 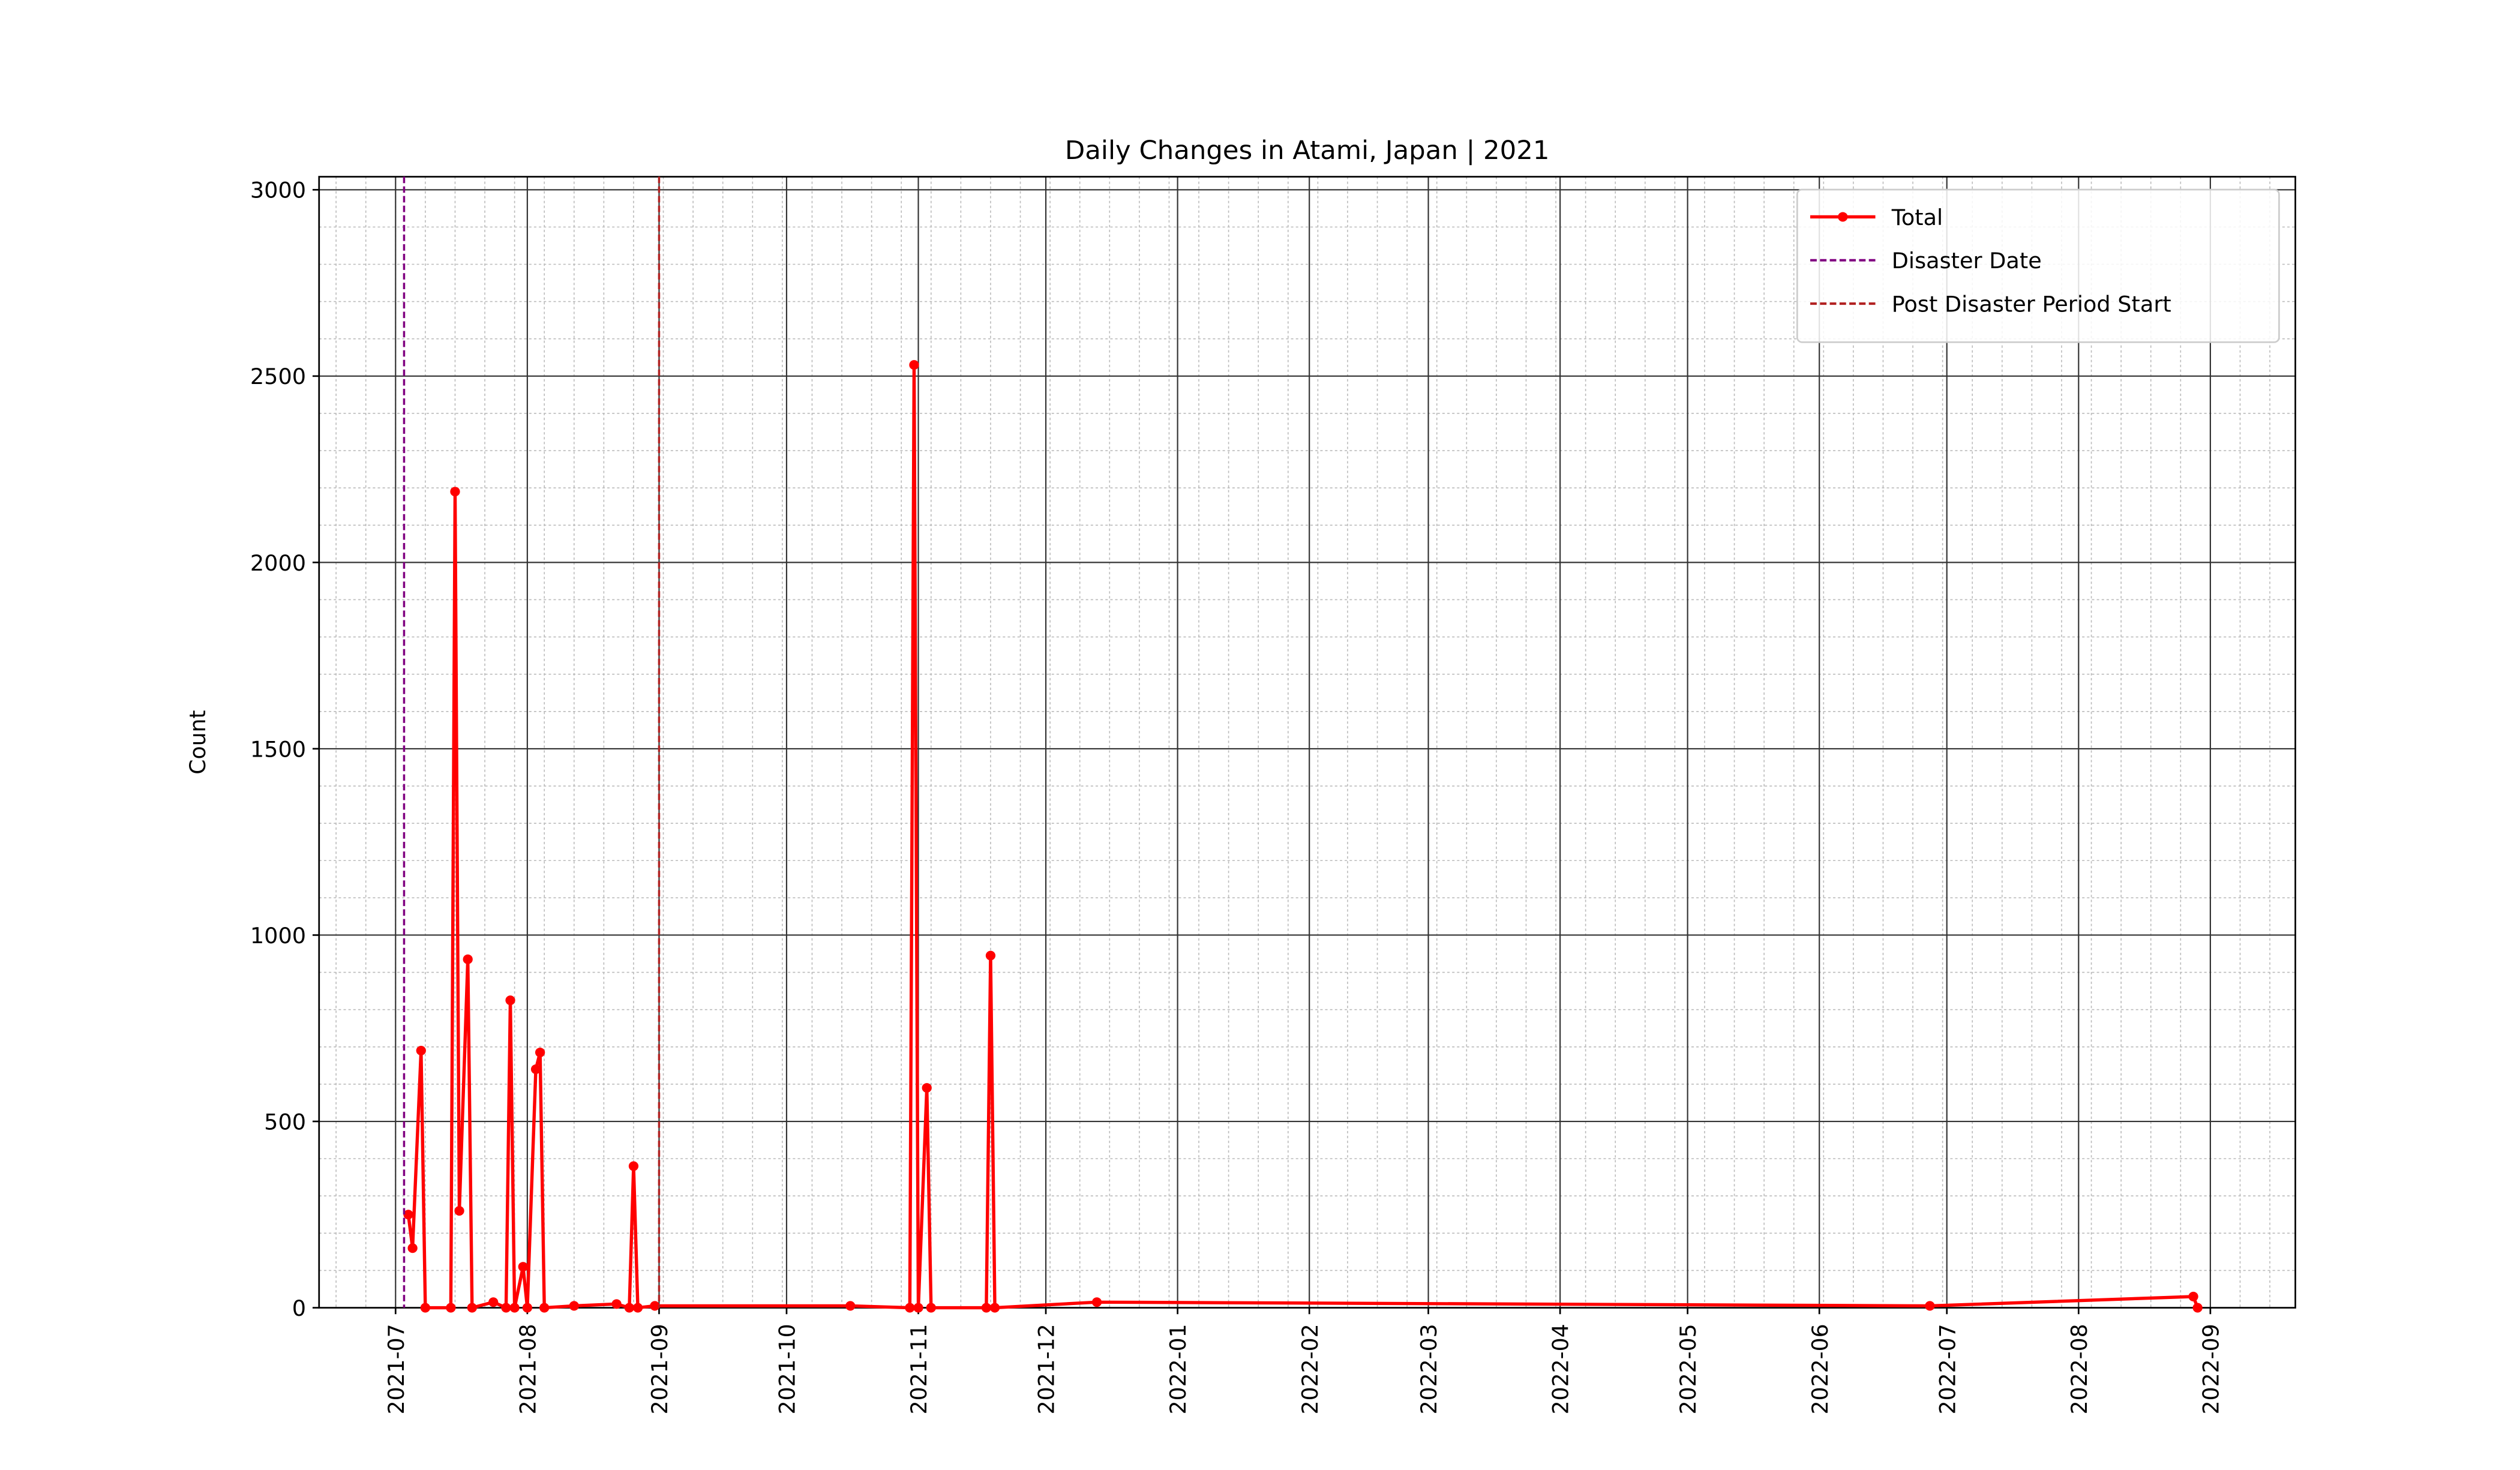 I want to click on legend-label: Disaster Date, so click(x=1967, y=261).